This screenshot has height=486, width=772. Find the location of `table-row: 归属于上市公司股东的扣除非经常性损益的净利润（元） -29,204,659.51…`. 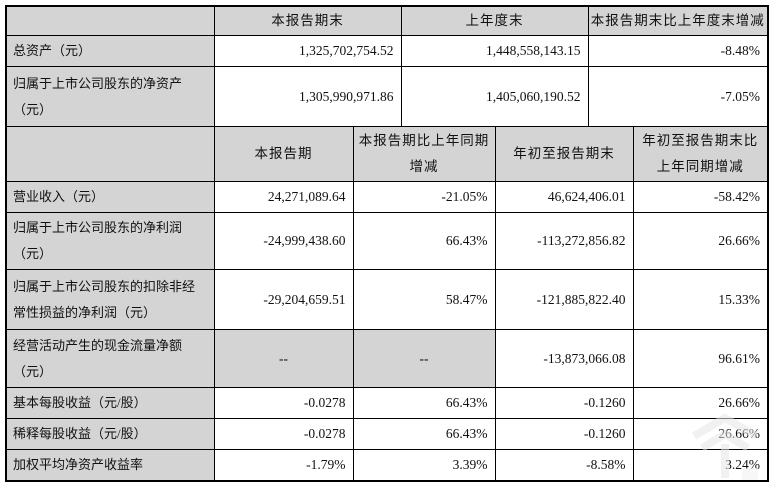

table-row: 归属于上市公司股东的扣除非经常性损益的净利润（元） -29,204,659.51… is located at coordinates (387, 299).